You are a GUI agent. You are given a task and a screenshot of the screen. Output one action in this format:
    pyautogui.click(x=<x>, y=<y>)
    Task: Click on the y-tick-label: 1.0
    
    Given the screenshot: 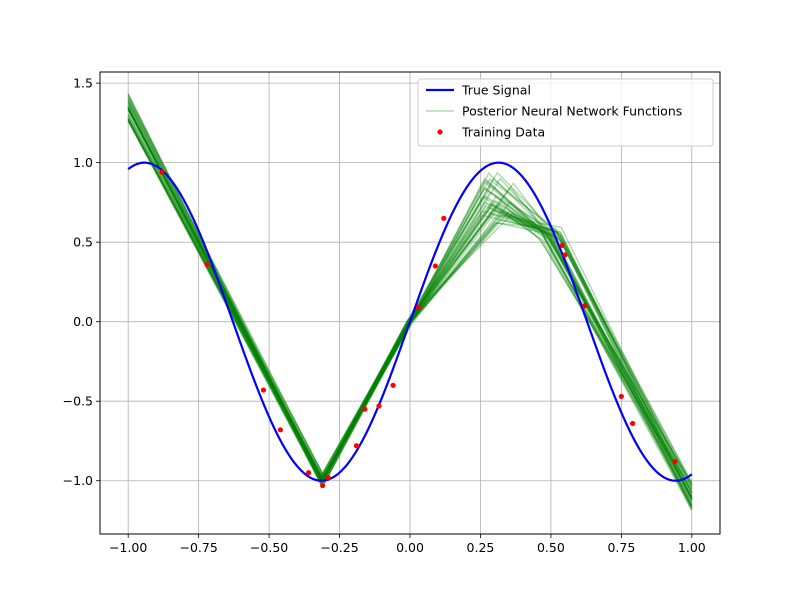 What is the action you would take?
    pyautogui.click(x=83, y=162)
    